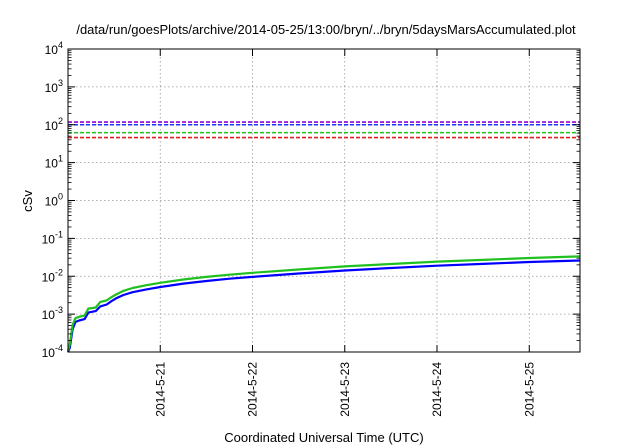 Image resolution: width=640 pixels, height=448 pixels. Describe the element at coordinates (52, 237) in the screenshot. I see `y-tick-label: 10⁻¹` at that location.